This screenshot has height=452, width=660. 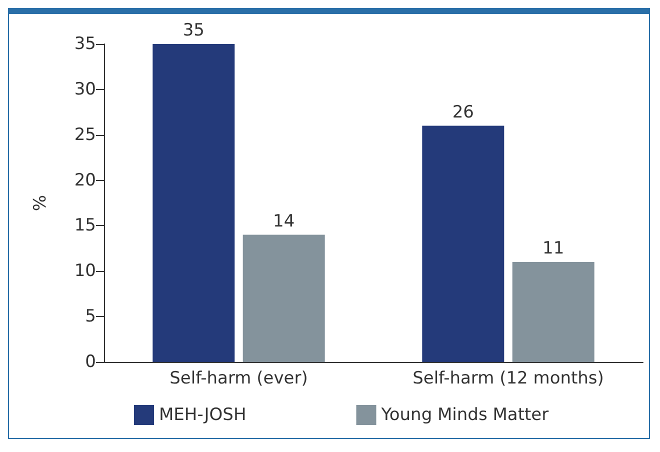 What do you see at coordinates (85, 271) in the screenshot?
I see `y-tick-label: 10` at bounding box center [85, 271].